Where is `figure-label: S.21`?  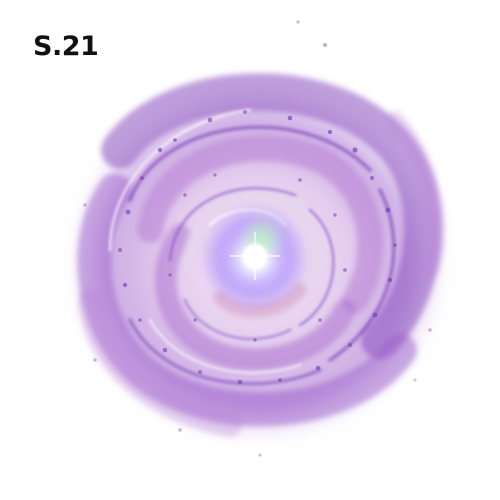 figure-label: S.21 is located at coordinates (66, 46).